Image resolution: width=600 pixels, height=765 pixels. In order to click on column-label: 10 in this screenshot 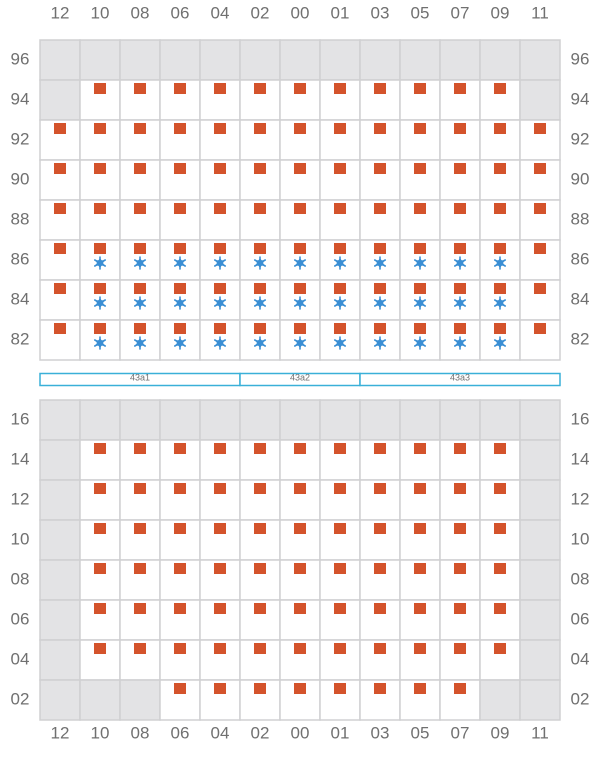, I will do `click(100, 732)`.